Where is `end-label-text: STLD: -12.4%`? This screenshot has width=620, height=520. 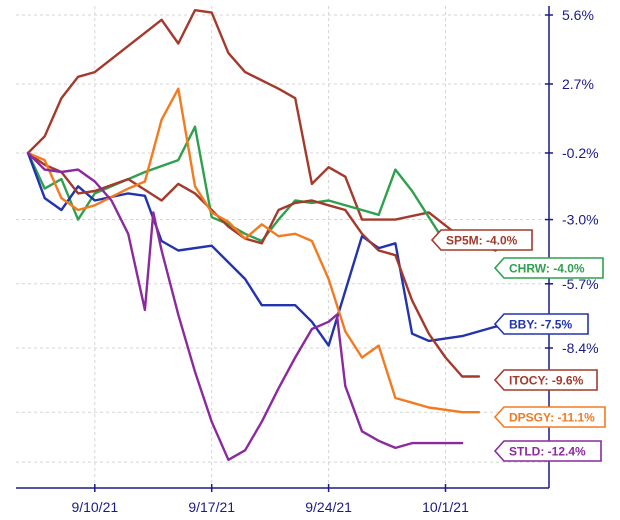 end-label-text: STLD: -12.4% is located at coordinates (547, 452).